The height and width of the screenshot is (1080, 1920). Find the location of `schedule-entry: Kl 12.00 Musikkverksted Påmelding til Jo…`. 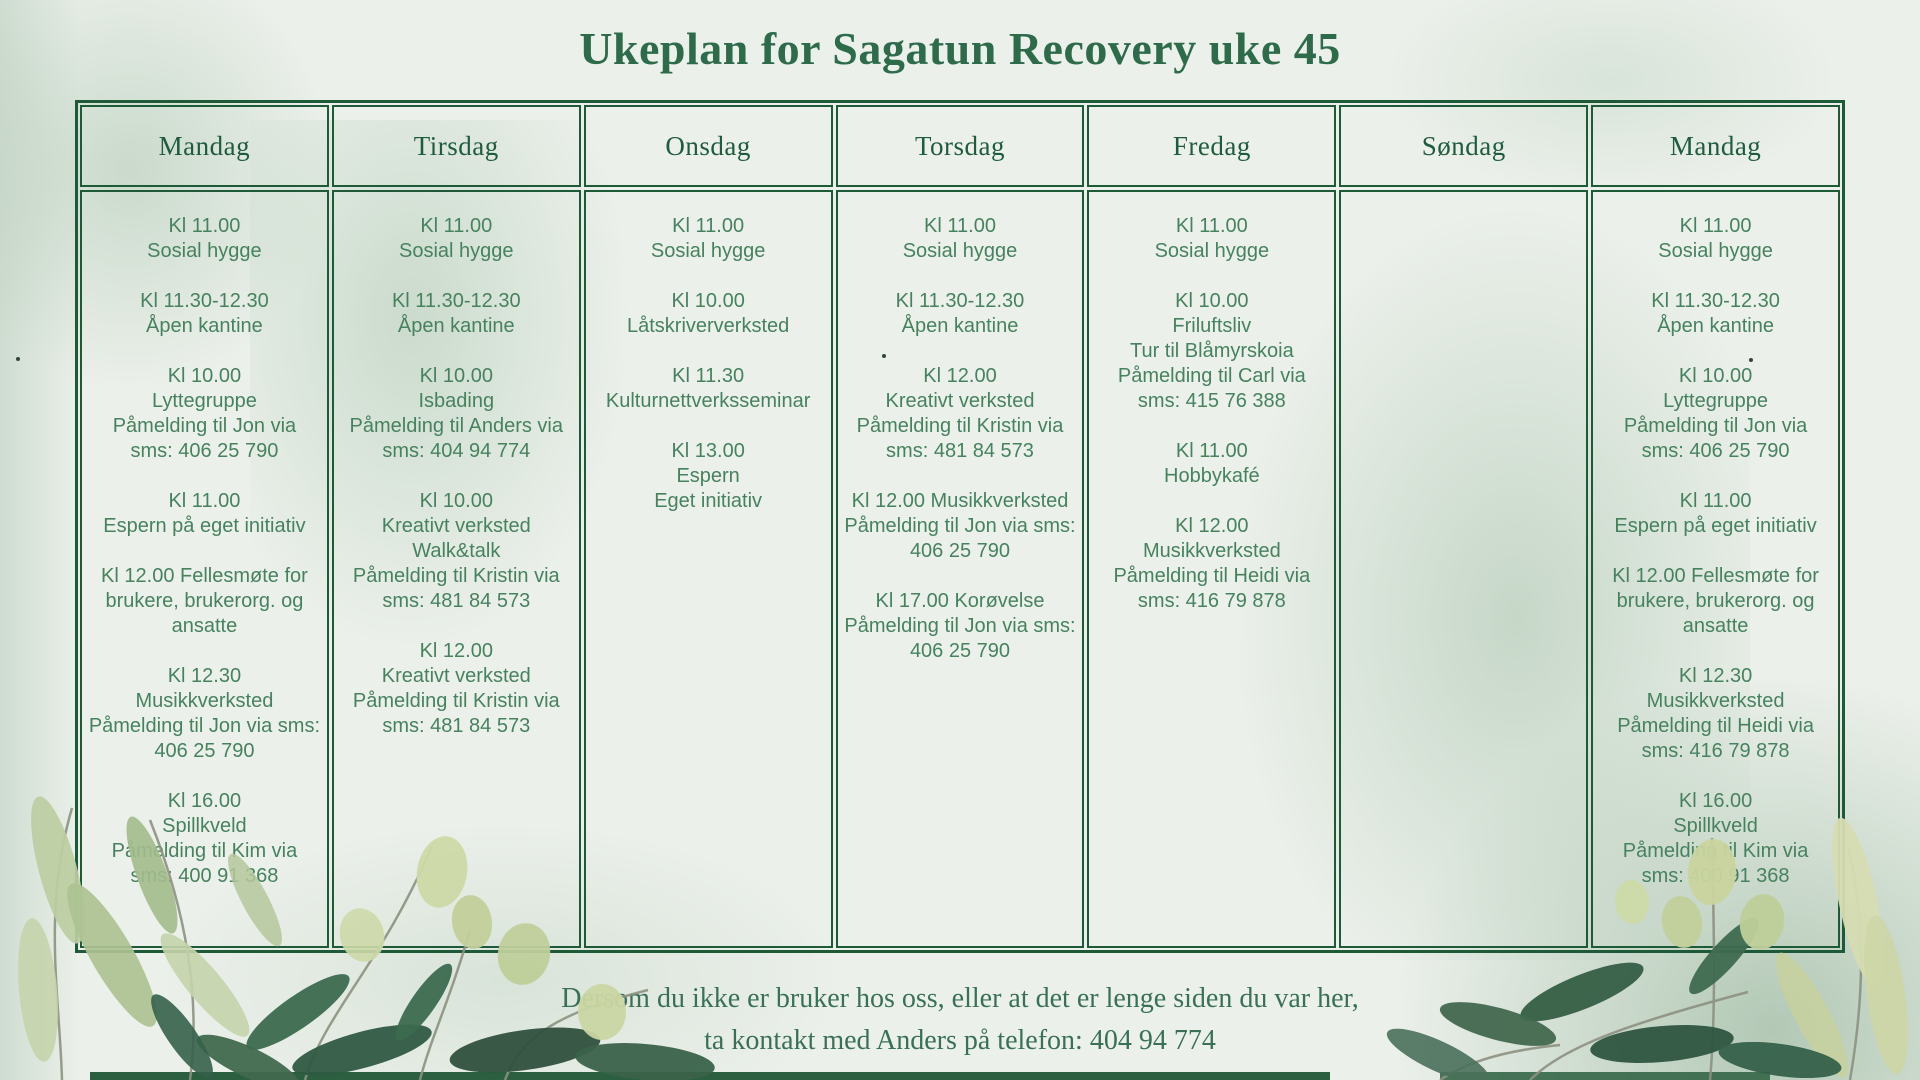

schedule-entry: Kl 12.00 Musikkverksted Påmelding til Jo… is located at coordinates (960, 526).